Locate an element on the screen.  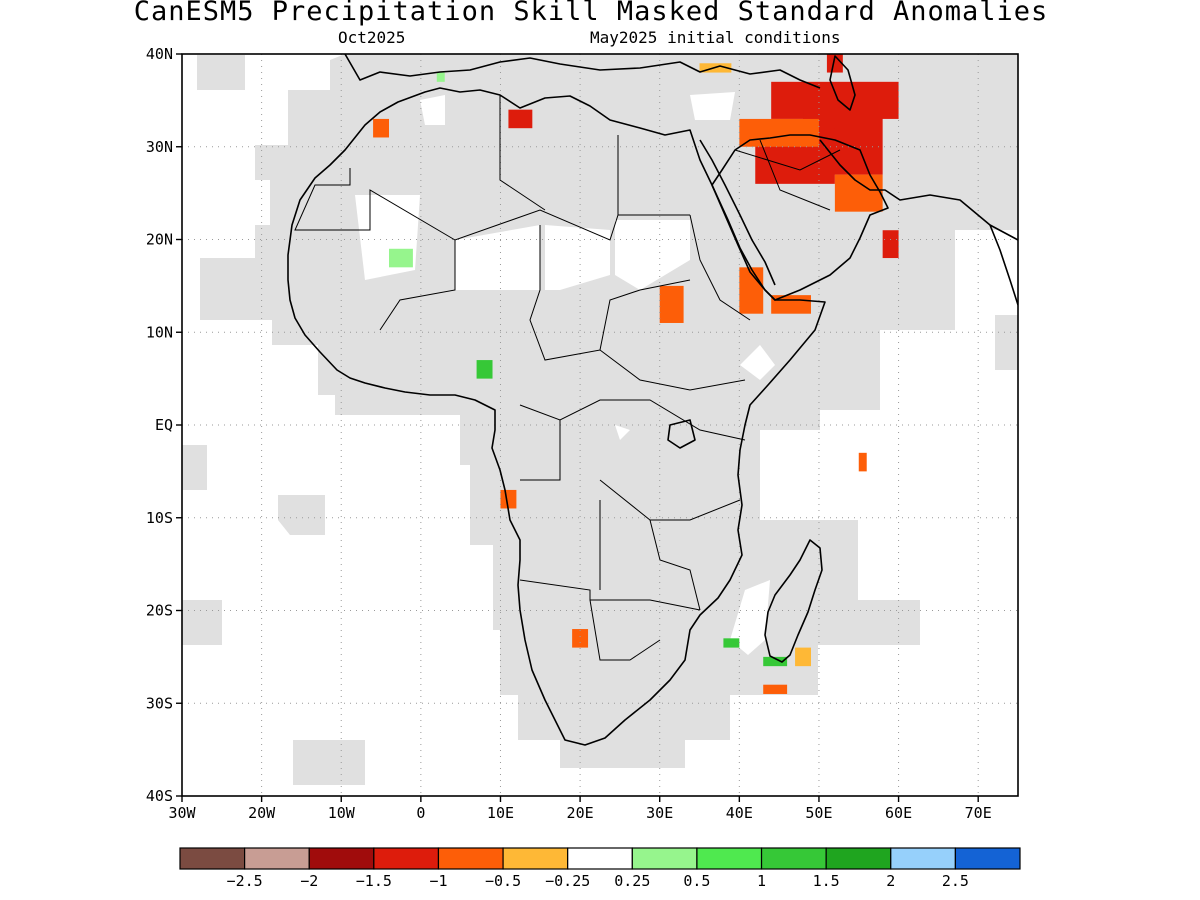
colorbar-label: −2.5 is located at coordinates (245, 881).